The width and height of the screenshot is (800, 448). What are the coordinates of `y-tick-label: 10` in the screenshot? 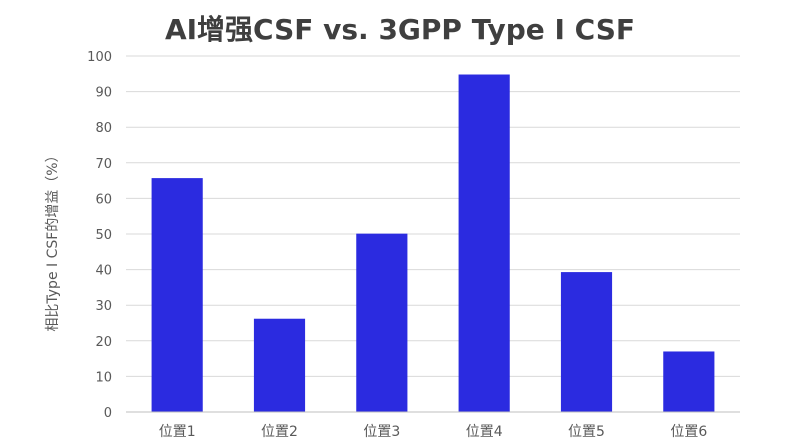 It's located at (103, 377).